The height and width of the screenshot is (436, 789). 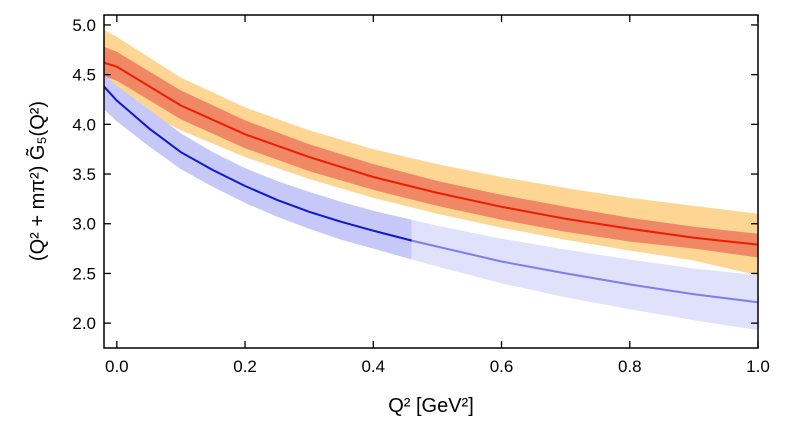 I want to click on y-tick-label: 4.5, so click(x=84, y=75).